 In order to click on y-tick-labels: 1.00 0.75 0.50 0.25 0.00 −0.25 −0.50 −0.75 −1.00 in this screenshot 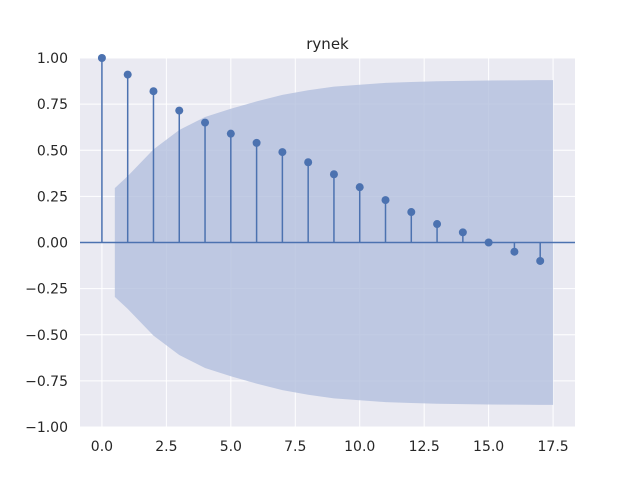, I will do `click(46, 243)`.